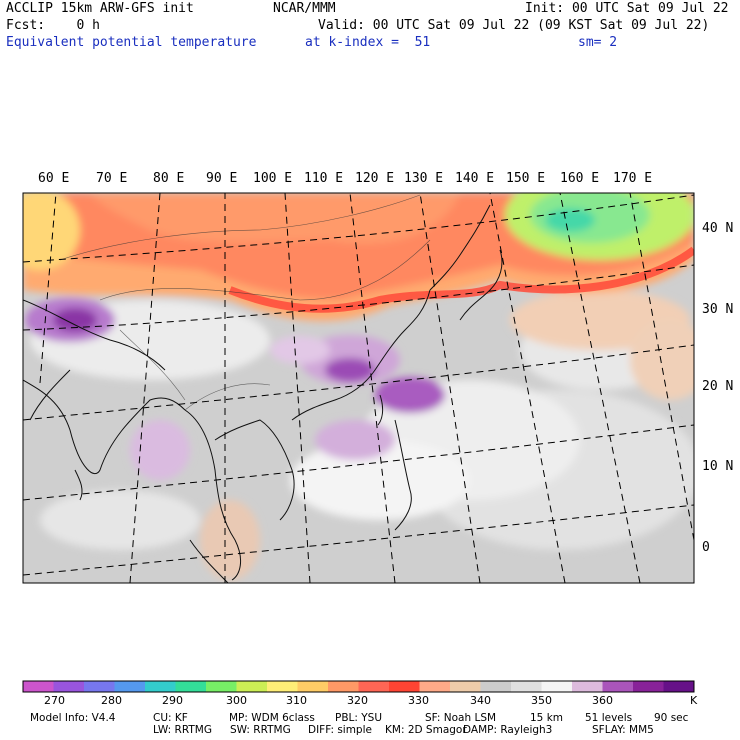 The image size is (740, 740). Describe the element at coordinates (633, 178) in the screenshot. I see `lon-label: 170 E` at that location.